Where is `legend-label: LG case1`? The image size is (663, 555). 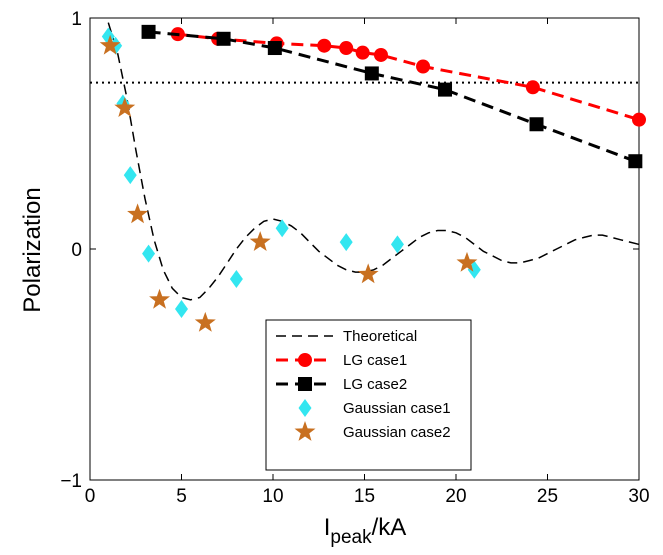 legend-label: LG case1 is located at coordinates (375, 360).